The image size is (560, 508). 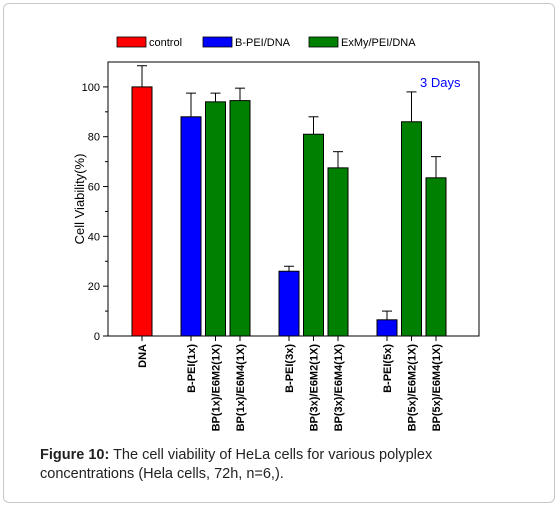 I want to click on annotation-3-days: 3 Days, so click(x=440, y=82).